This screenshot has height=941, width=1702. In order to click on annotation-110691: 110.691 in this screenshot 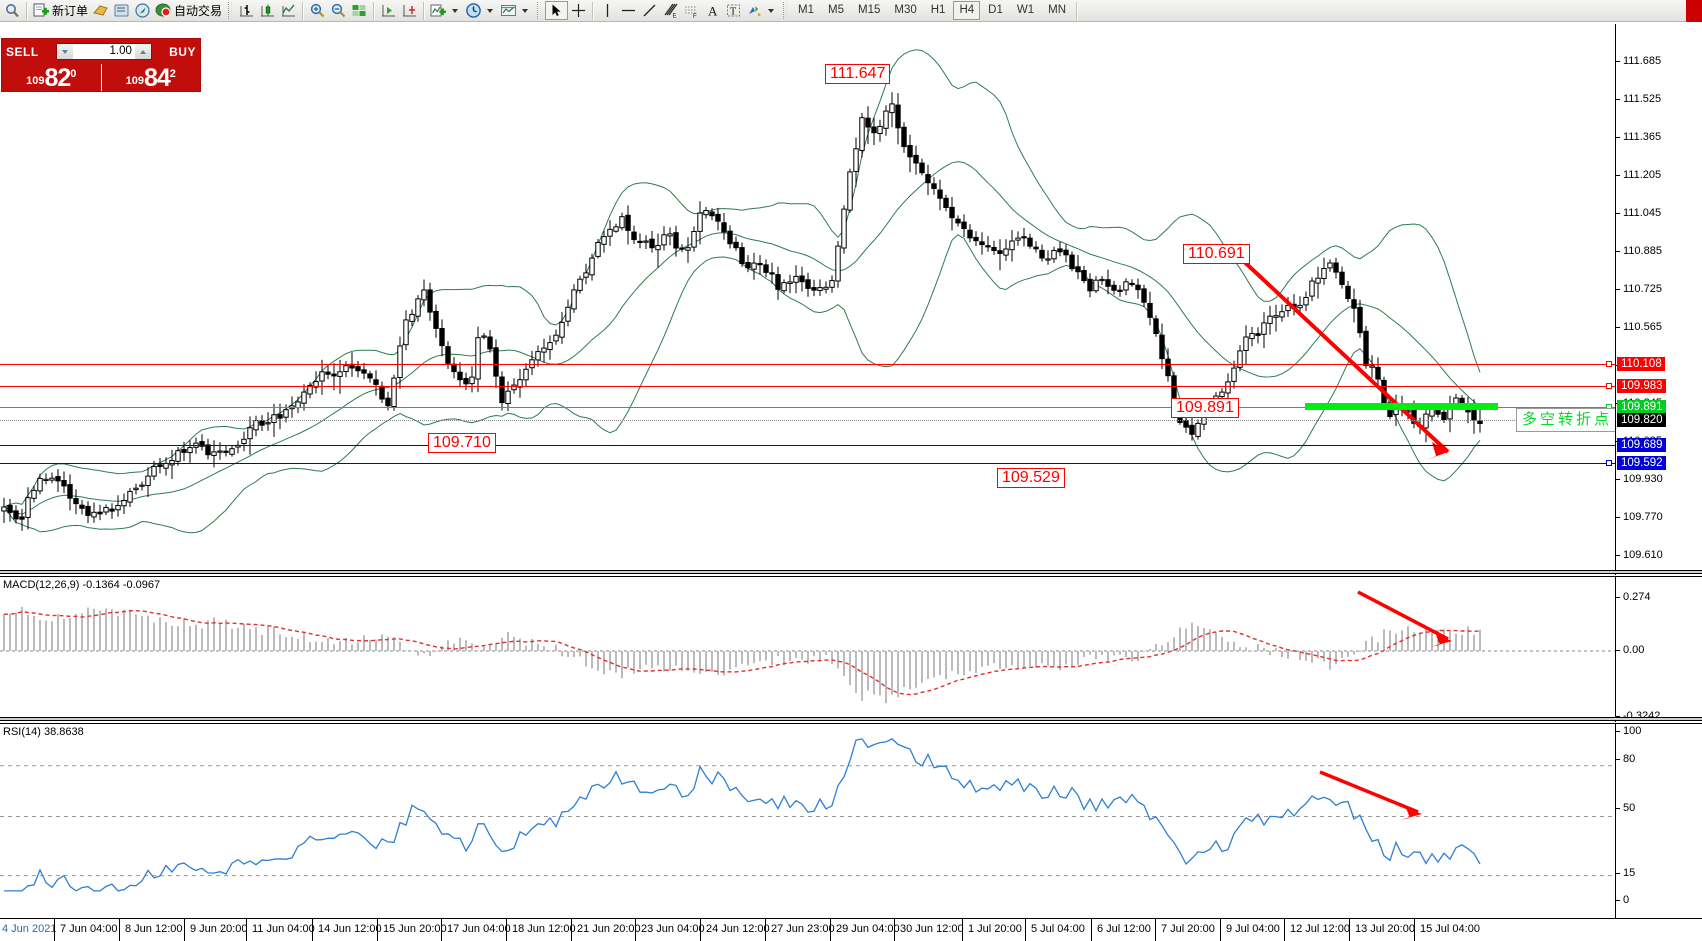, I will do `click(1216, 254)`.